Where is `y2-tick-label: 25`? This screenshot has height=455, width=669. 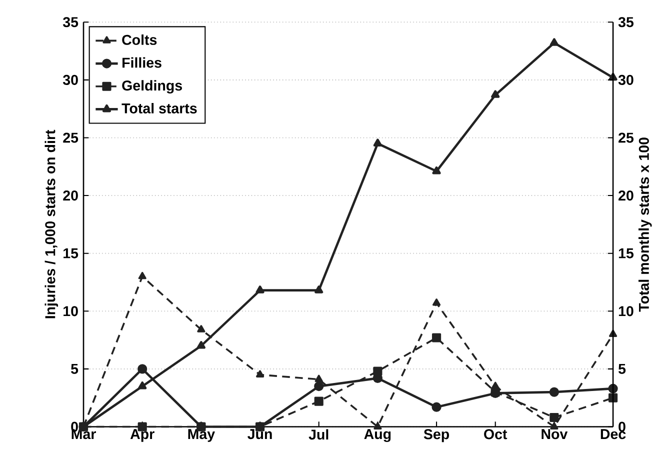 y2-tick-label: 25 is located at coordinates (626, 137).